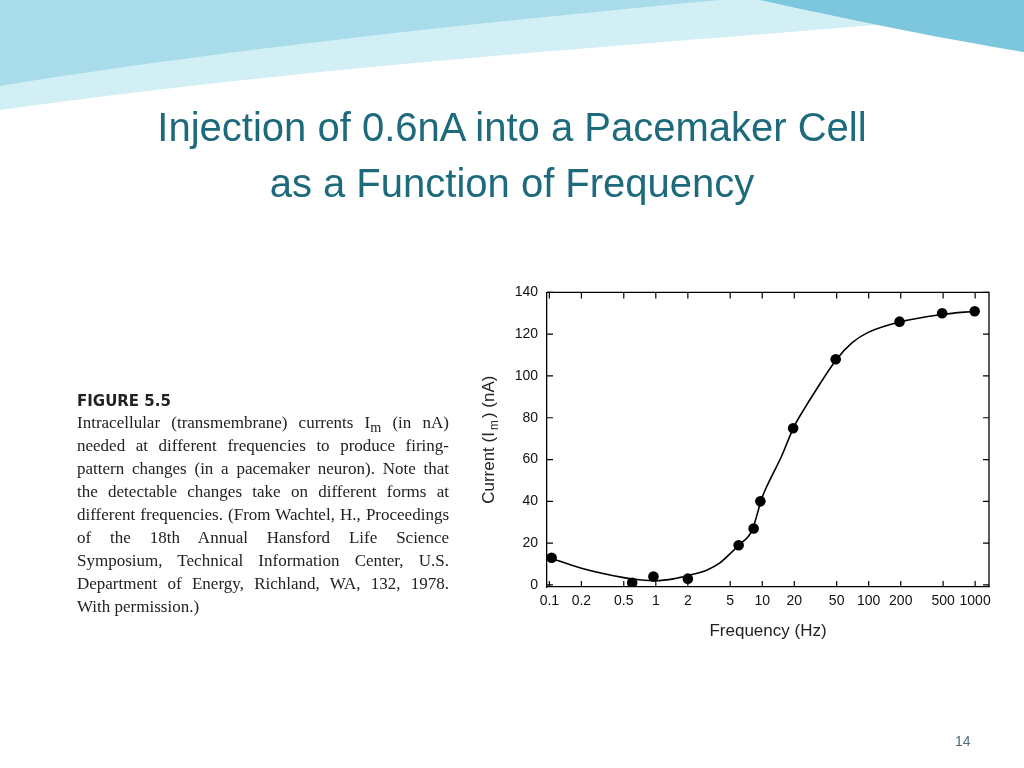 The width and height of the screenshot is (1024, 768). Describe the element at coordinates (762, 600) in the screenshot. I see `x-tick-label: 10` at that location.